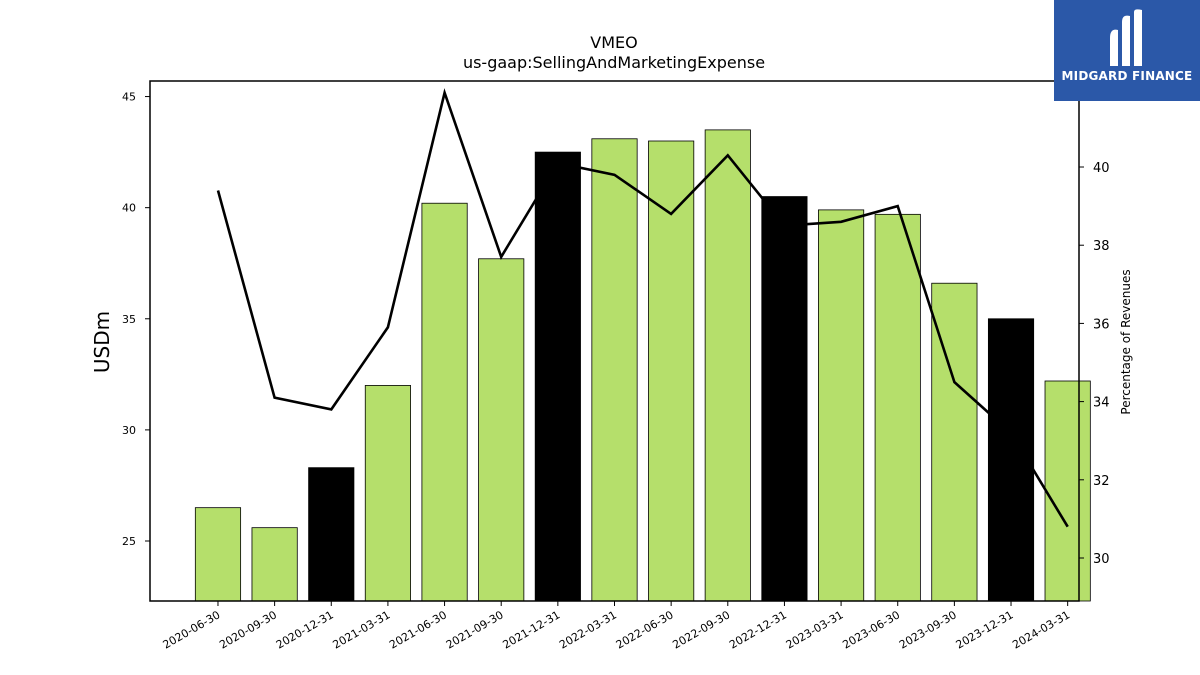 The width and height of the screenshot is (1200, 675). What do you see at coordinates (871, 629) in the screenshot?
I see `x-tick-label: 2023-06-30` at bounding box center [871, 629].